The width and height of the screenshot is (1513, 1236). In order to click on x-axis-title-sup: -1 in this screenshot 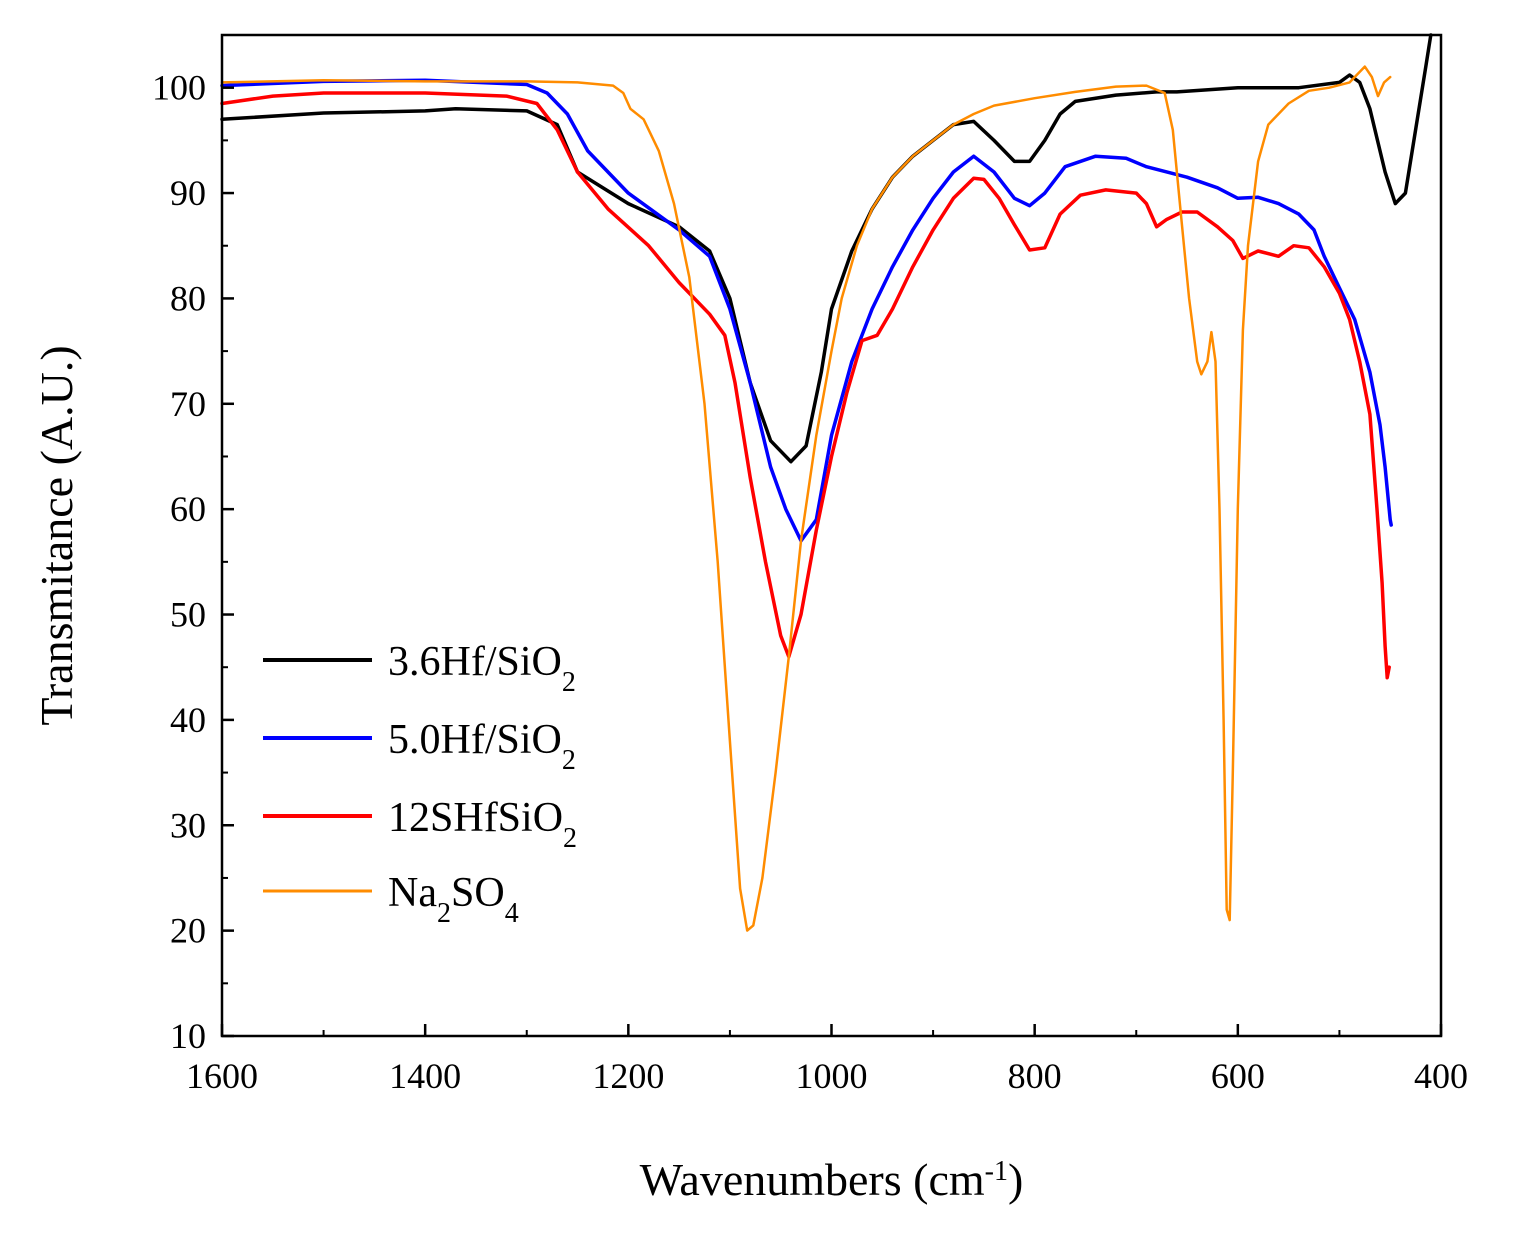, I will do `click(996, 1171)`.